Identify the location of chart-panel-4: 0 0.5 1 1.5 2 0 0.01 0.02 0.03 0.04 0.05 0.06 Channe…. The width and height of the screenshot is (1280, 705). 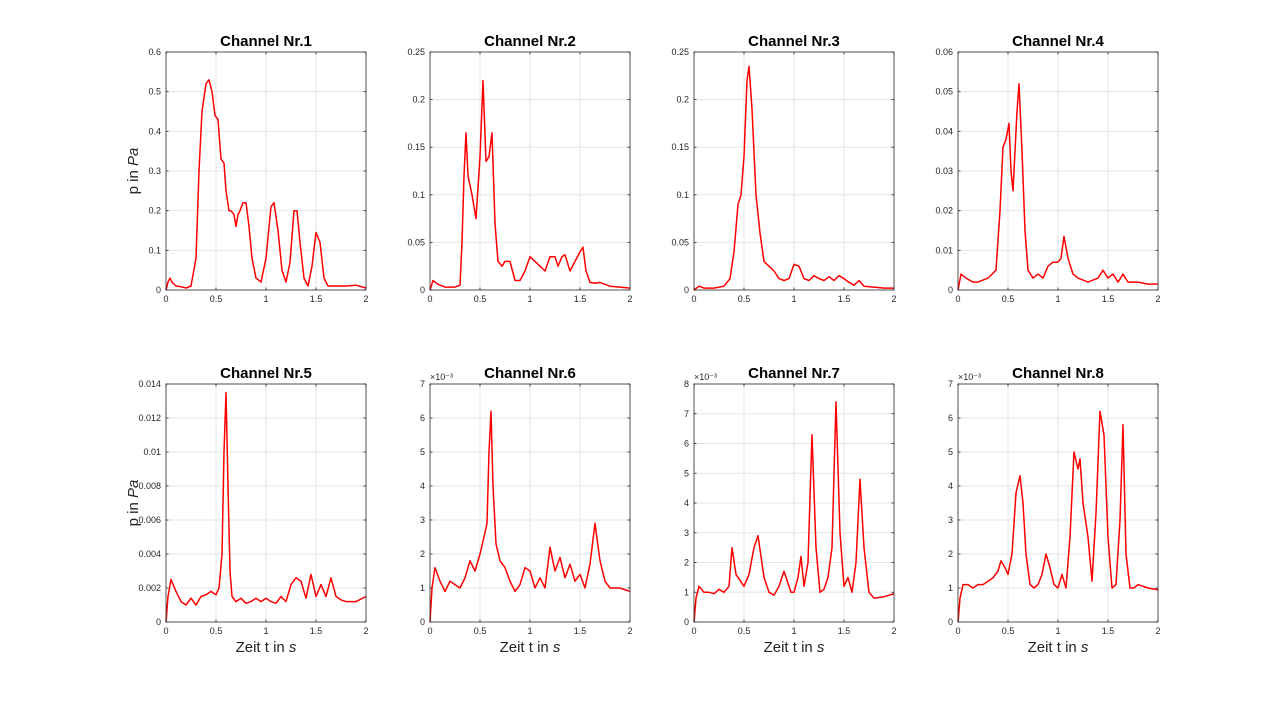
(1047, 168).